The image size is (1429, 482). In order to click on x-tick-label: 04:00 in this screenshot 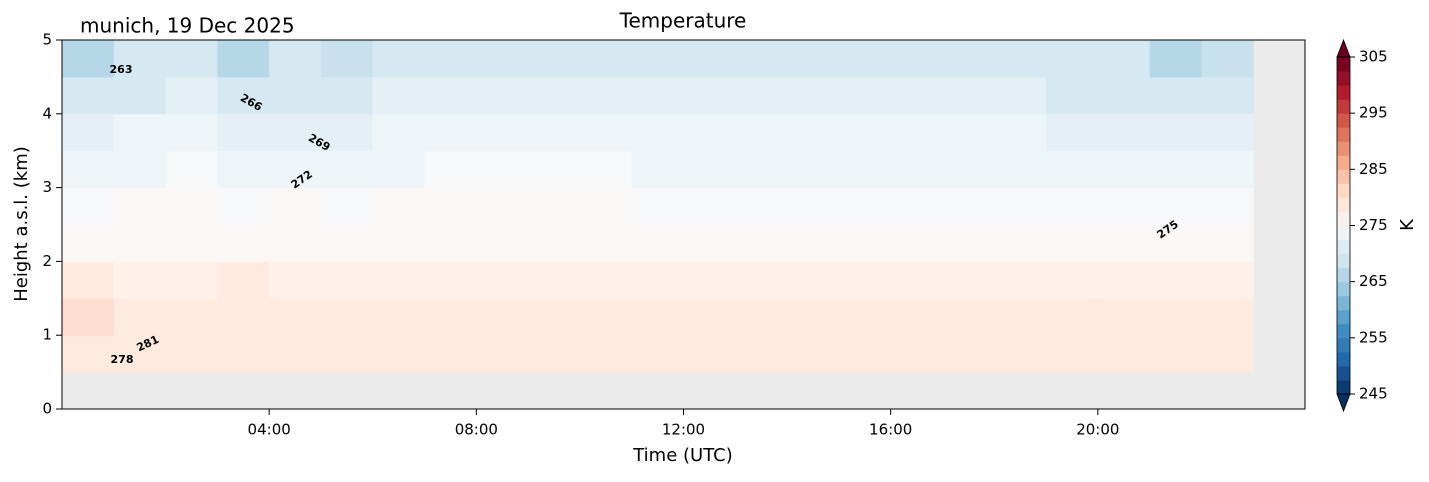, I will do `click(269, 430)`.